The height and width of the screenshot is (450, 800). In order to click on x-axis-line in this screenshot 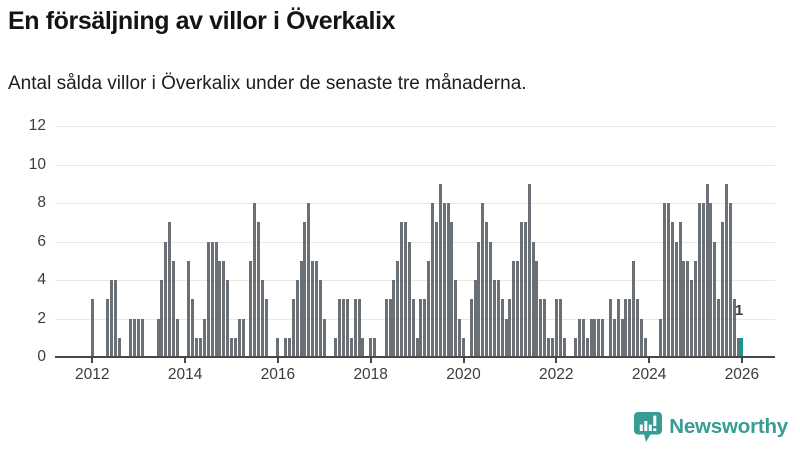, I will do `click(415, 356)`.